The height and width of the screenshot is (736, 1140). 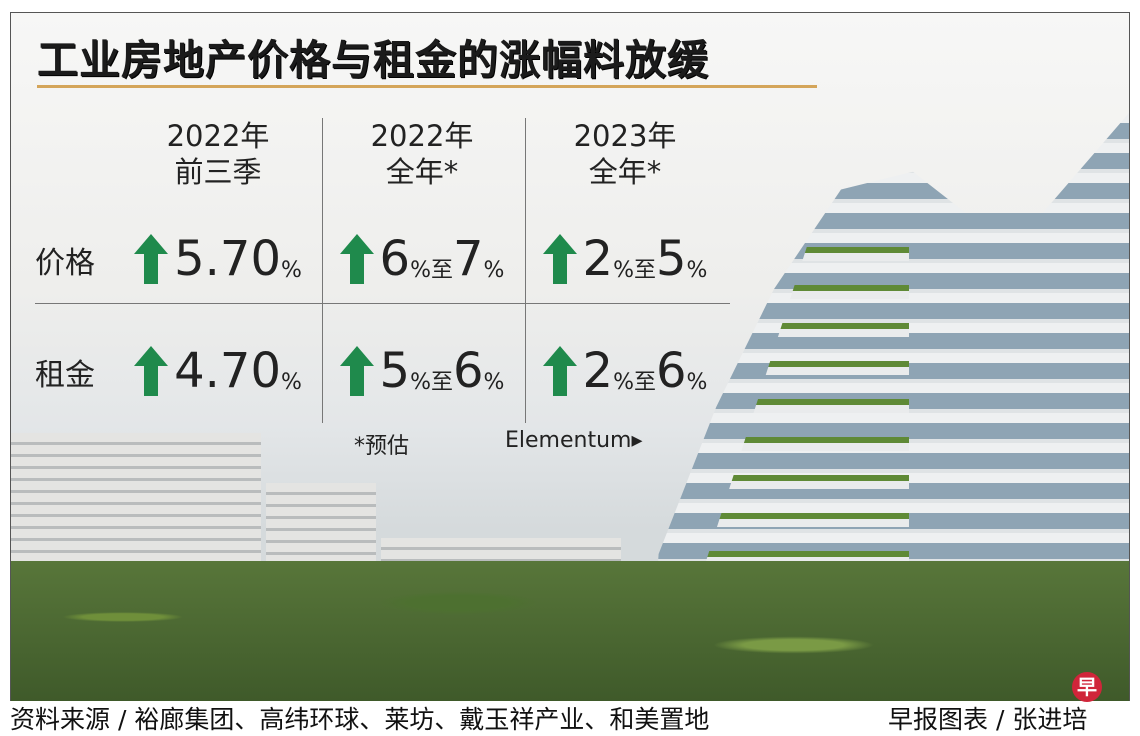 What do you see at coordinates (625, 256) in the screenshot?
I see `table-cell: 2% 至 5%` at bounding box center [625, 256].